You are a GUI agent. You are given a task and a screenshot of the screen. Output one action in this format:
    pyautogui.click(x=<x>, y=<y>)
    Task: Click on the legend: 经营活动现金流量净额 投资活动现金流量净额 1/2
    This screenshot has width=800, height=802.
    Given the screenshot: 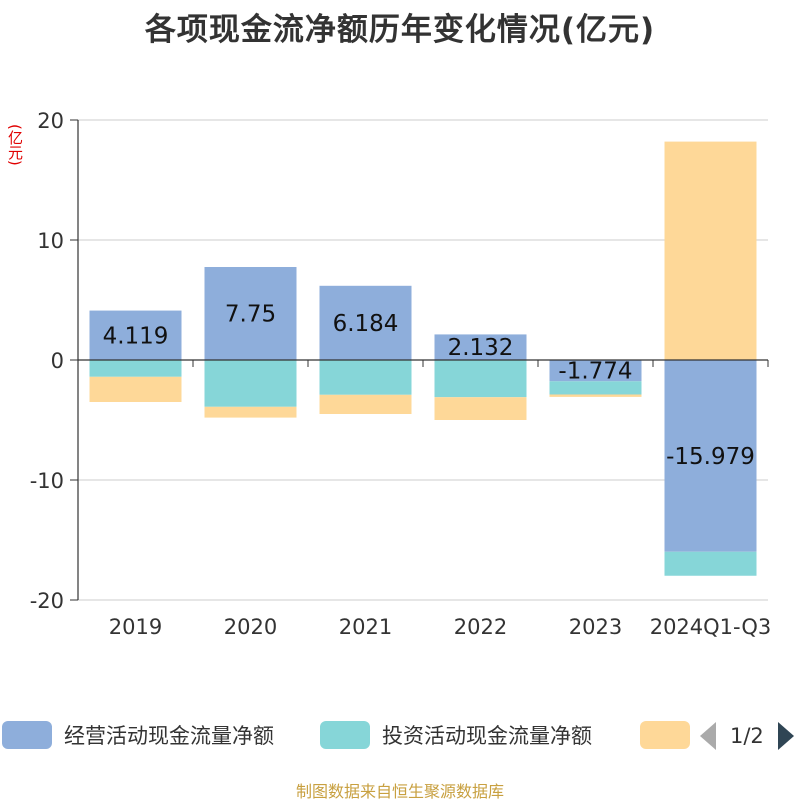 What is the action you would take?
    pyautogui.click(x=400, y=736)
    